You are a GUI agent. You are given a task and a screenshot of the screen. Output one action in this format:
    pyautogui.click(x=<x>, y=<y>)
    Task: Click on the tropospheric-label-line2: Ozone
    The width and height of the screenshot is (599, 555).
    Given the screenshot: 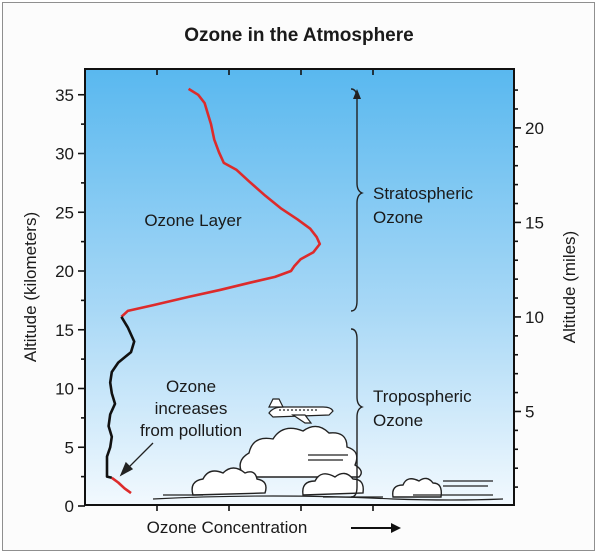 What is the action you would take?
    pyautogui.click(x=398, y=420)
    